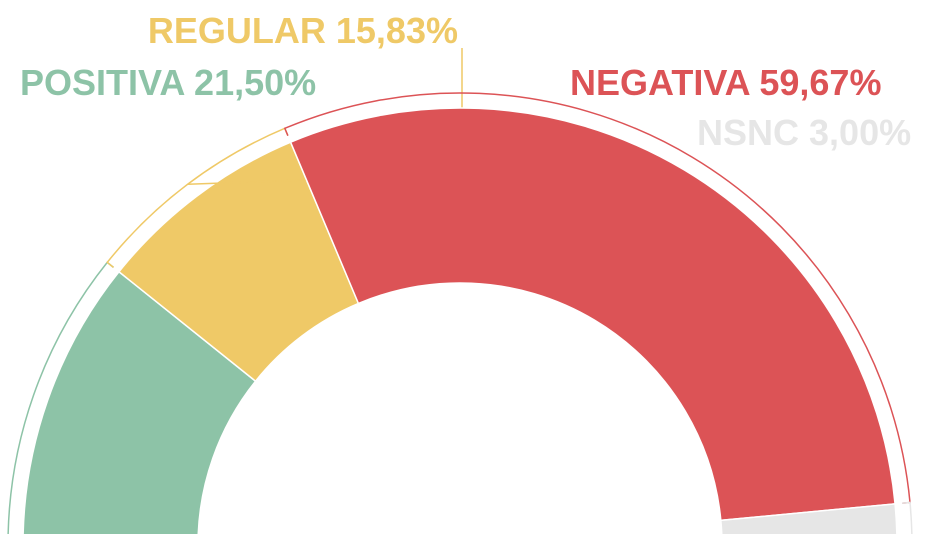  What do you see at coordinates (860, 132) in the screenshot?
I see `value-label: 3,00%` at bounding box center [860, 132].